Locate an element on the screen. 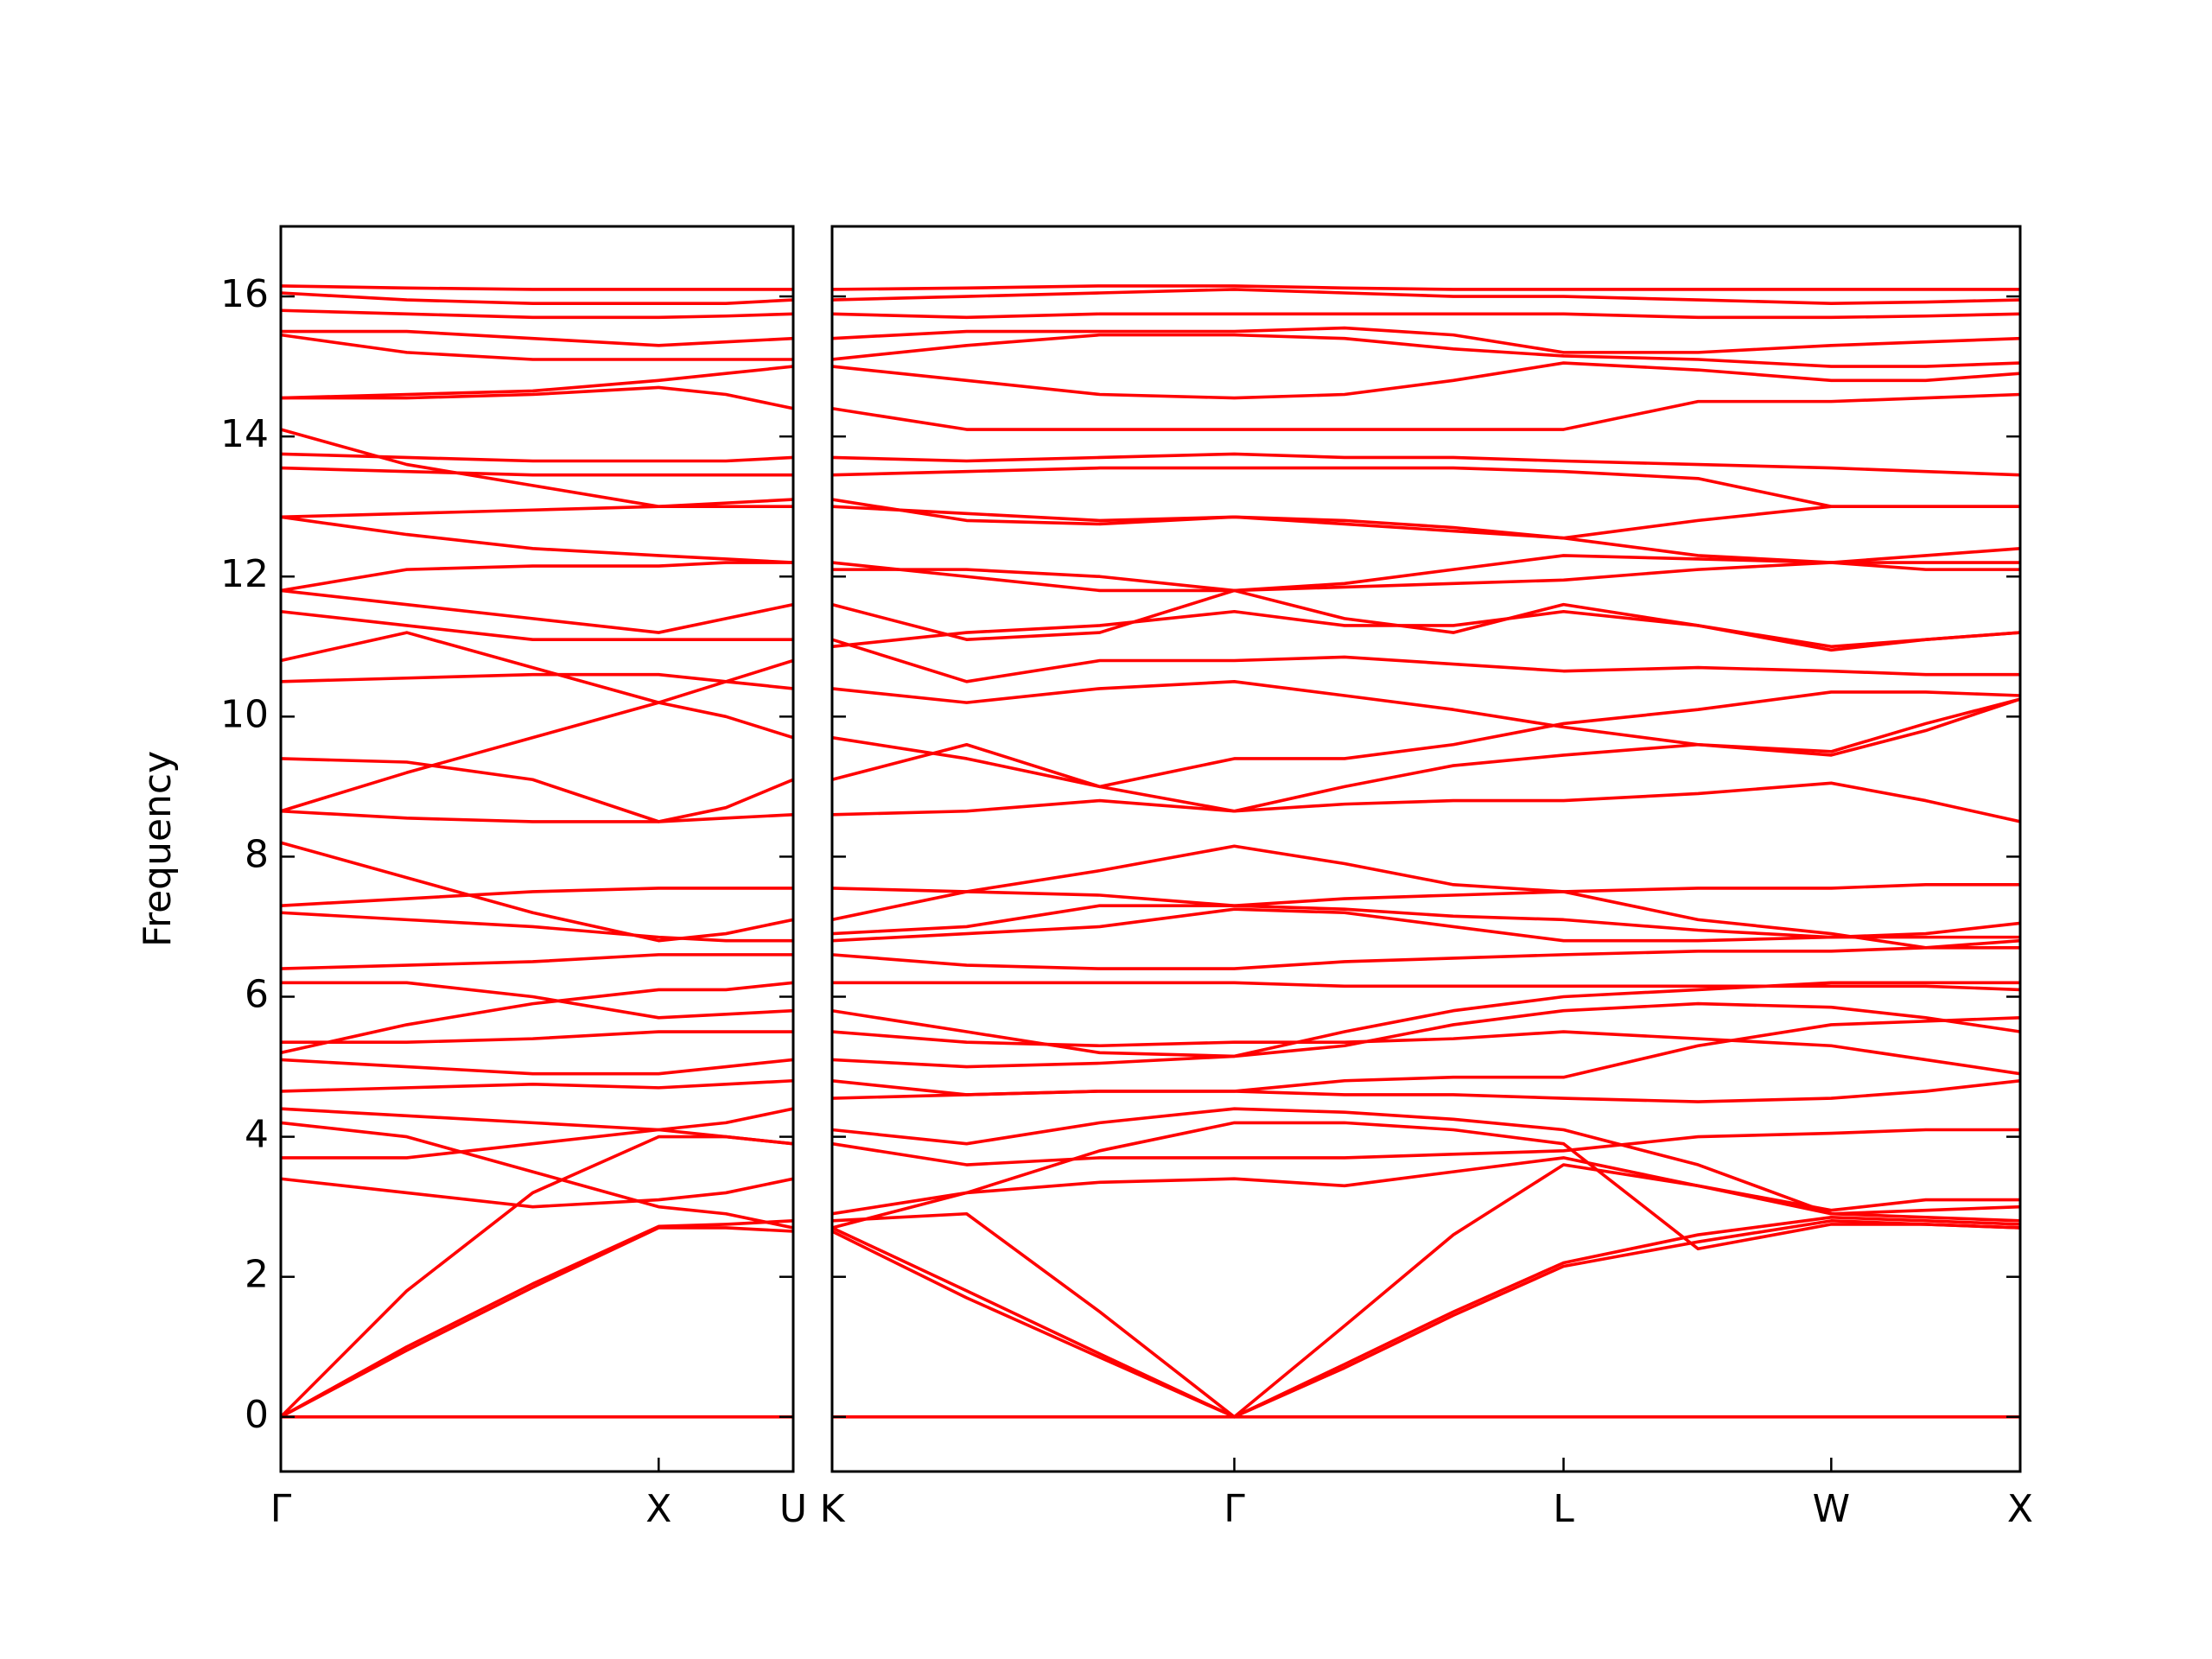 Image resolution: width=2212 pixels, height=1659 pixels. y-tick-label: 14 is located at coordinates (244, 434).